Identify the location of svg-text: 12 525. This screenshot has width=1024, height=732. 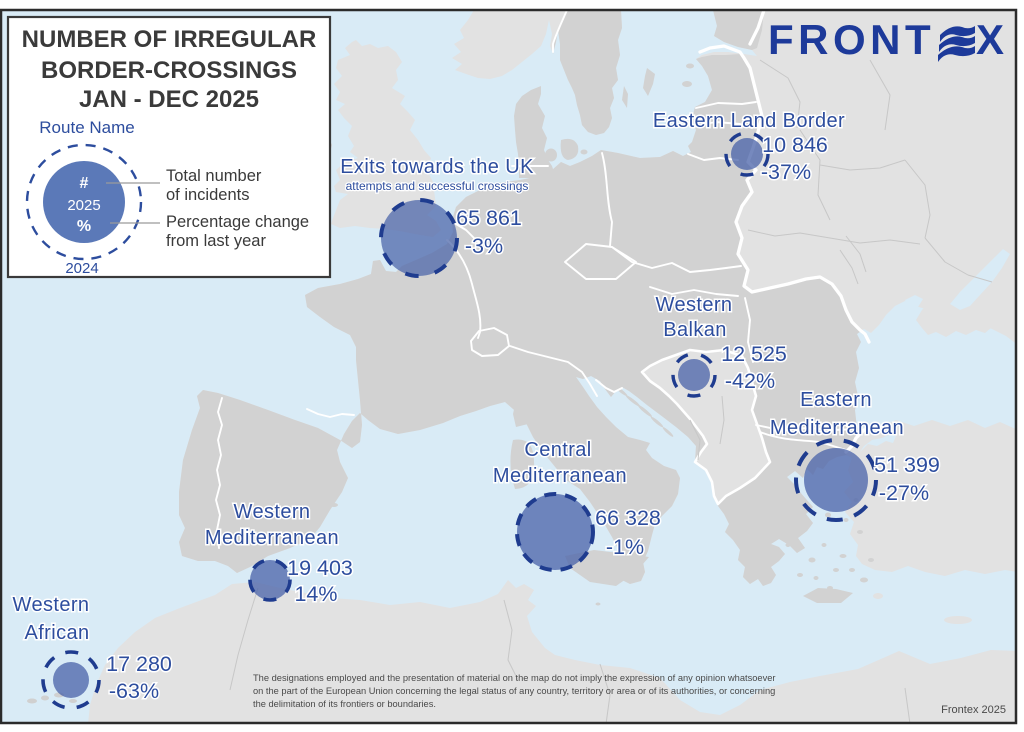
(754, 354).